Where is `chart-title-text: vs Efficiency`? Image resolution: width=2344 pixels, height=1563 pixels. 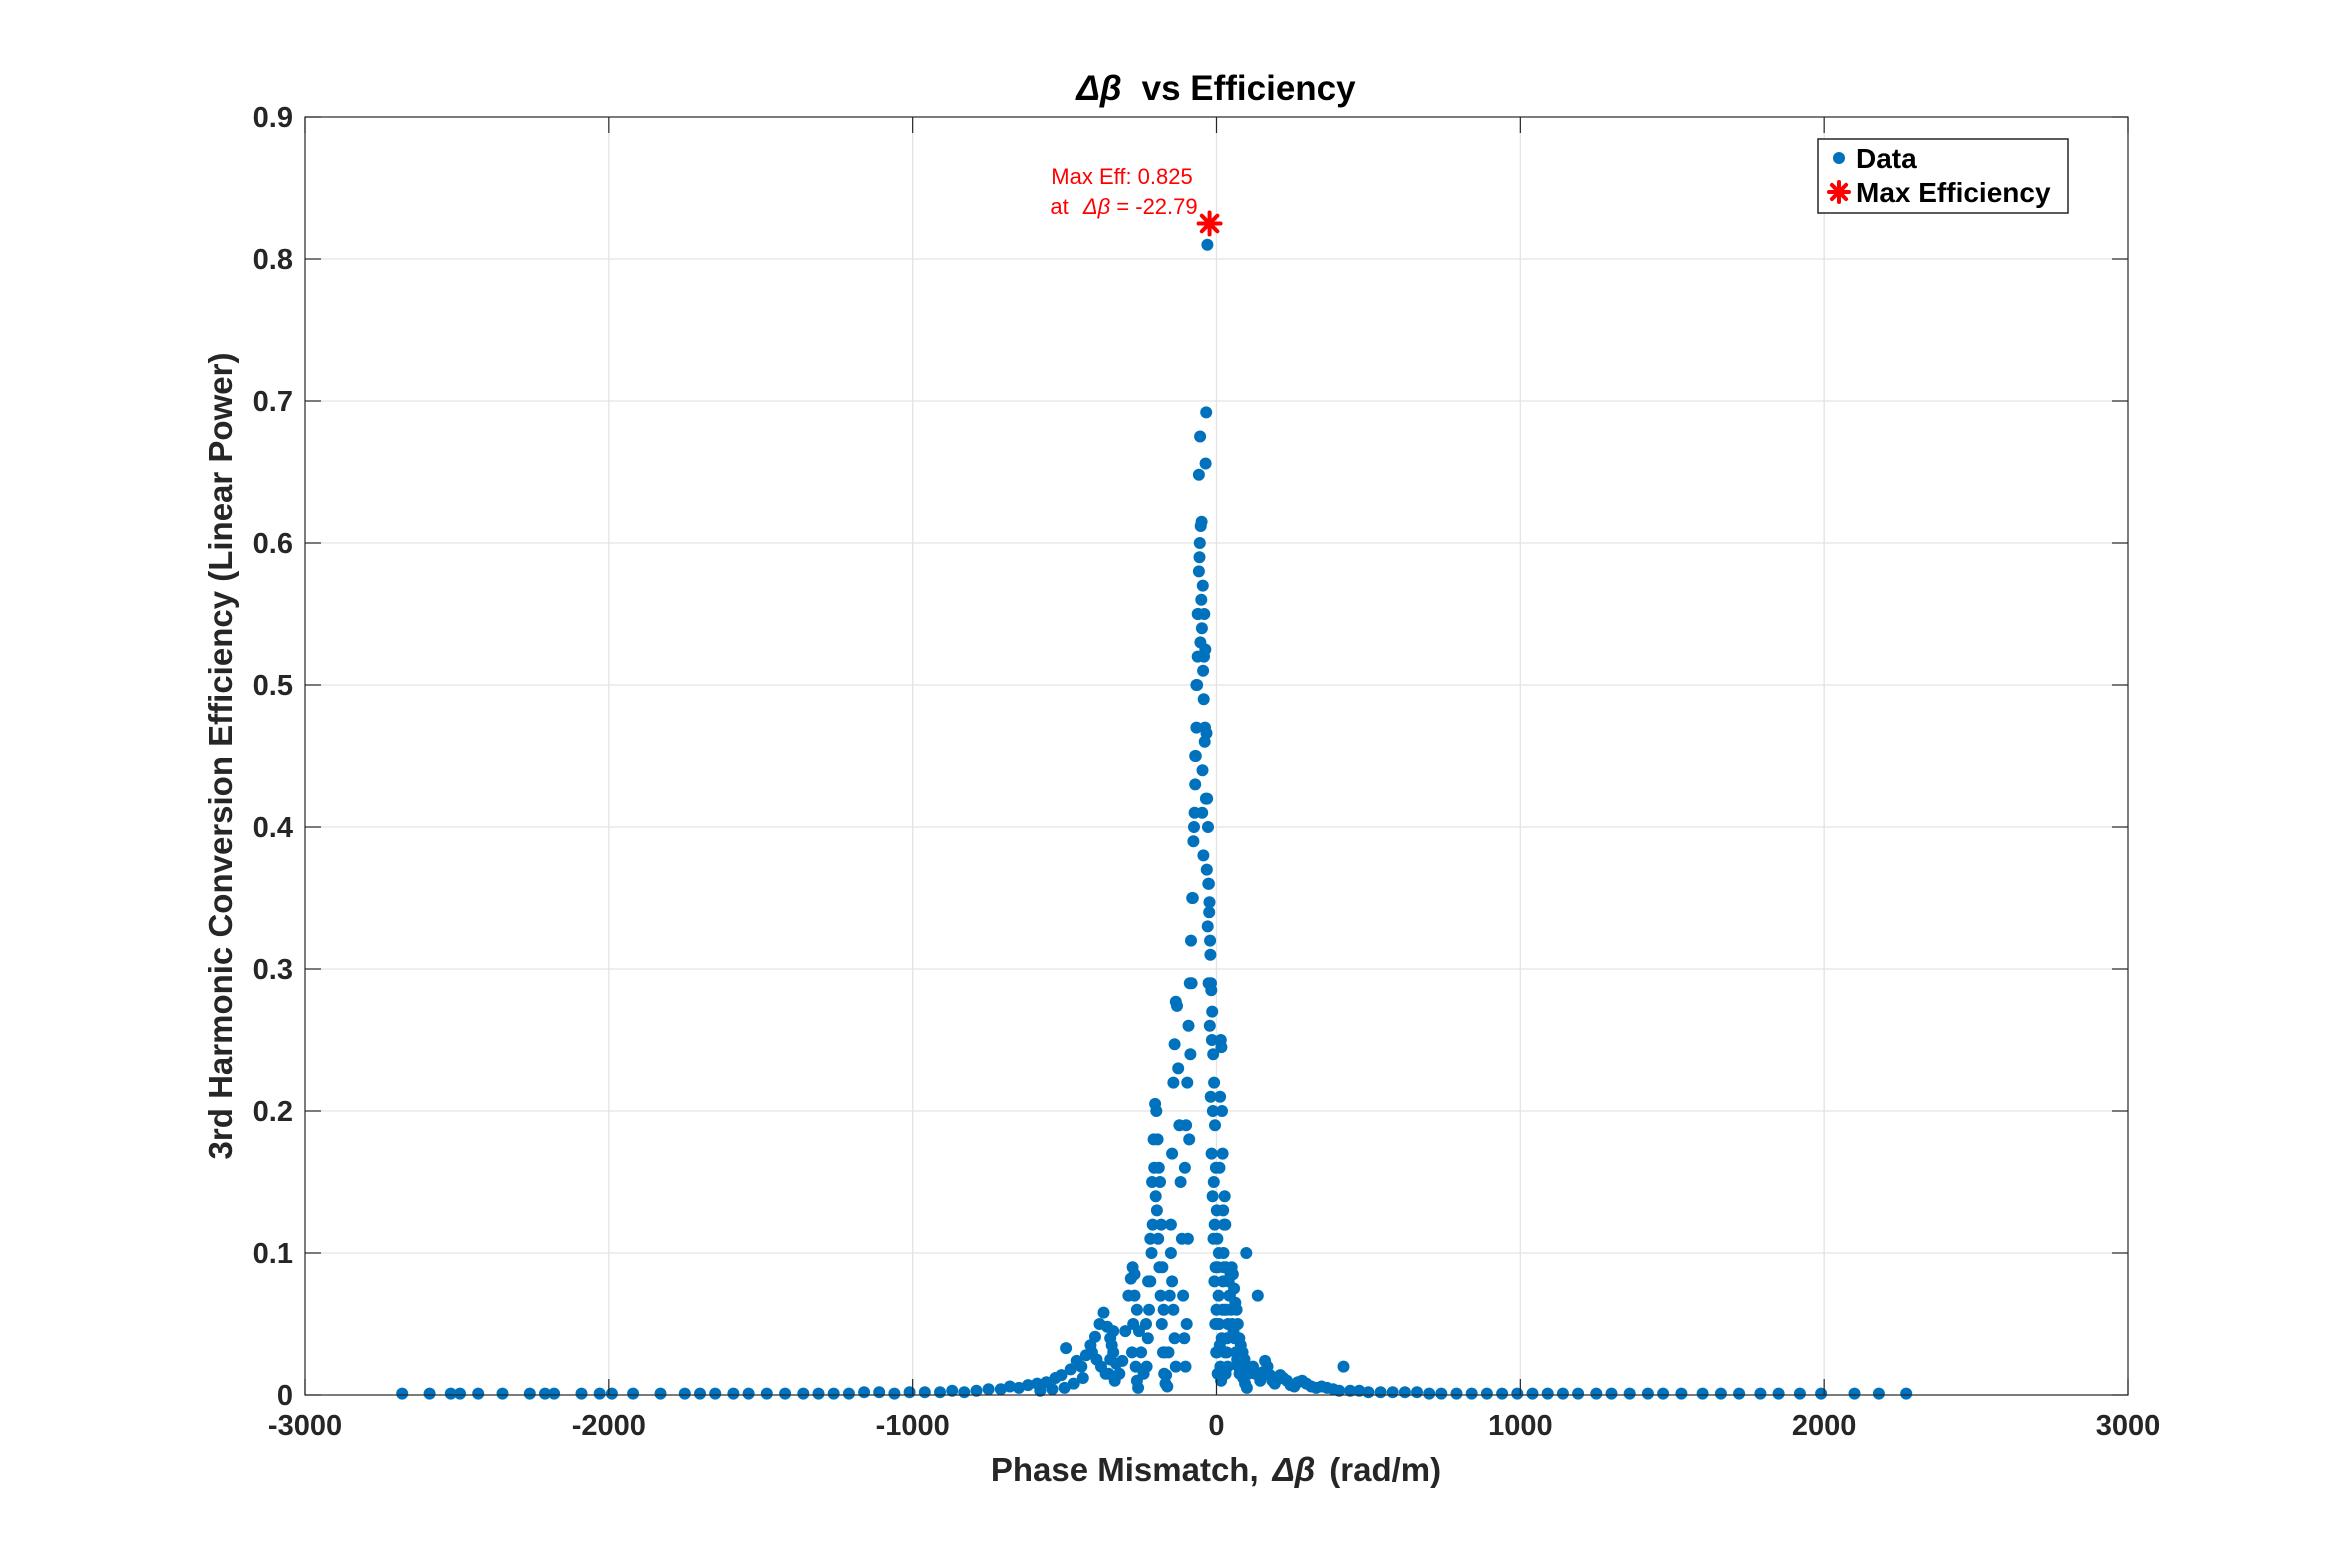 chart-title-text: vs Efficiency is located at coordinates (1249, 88).